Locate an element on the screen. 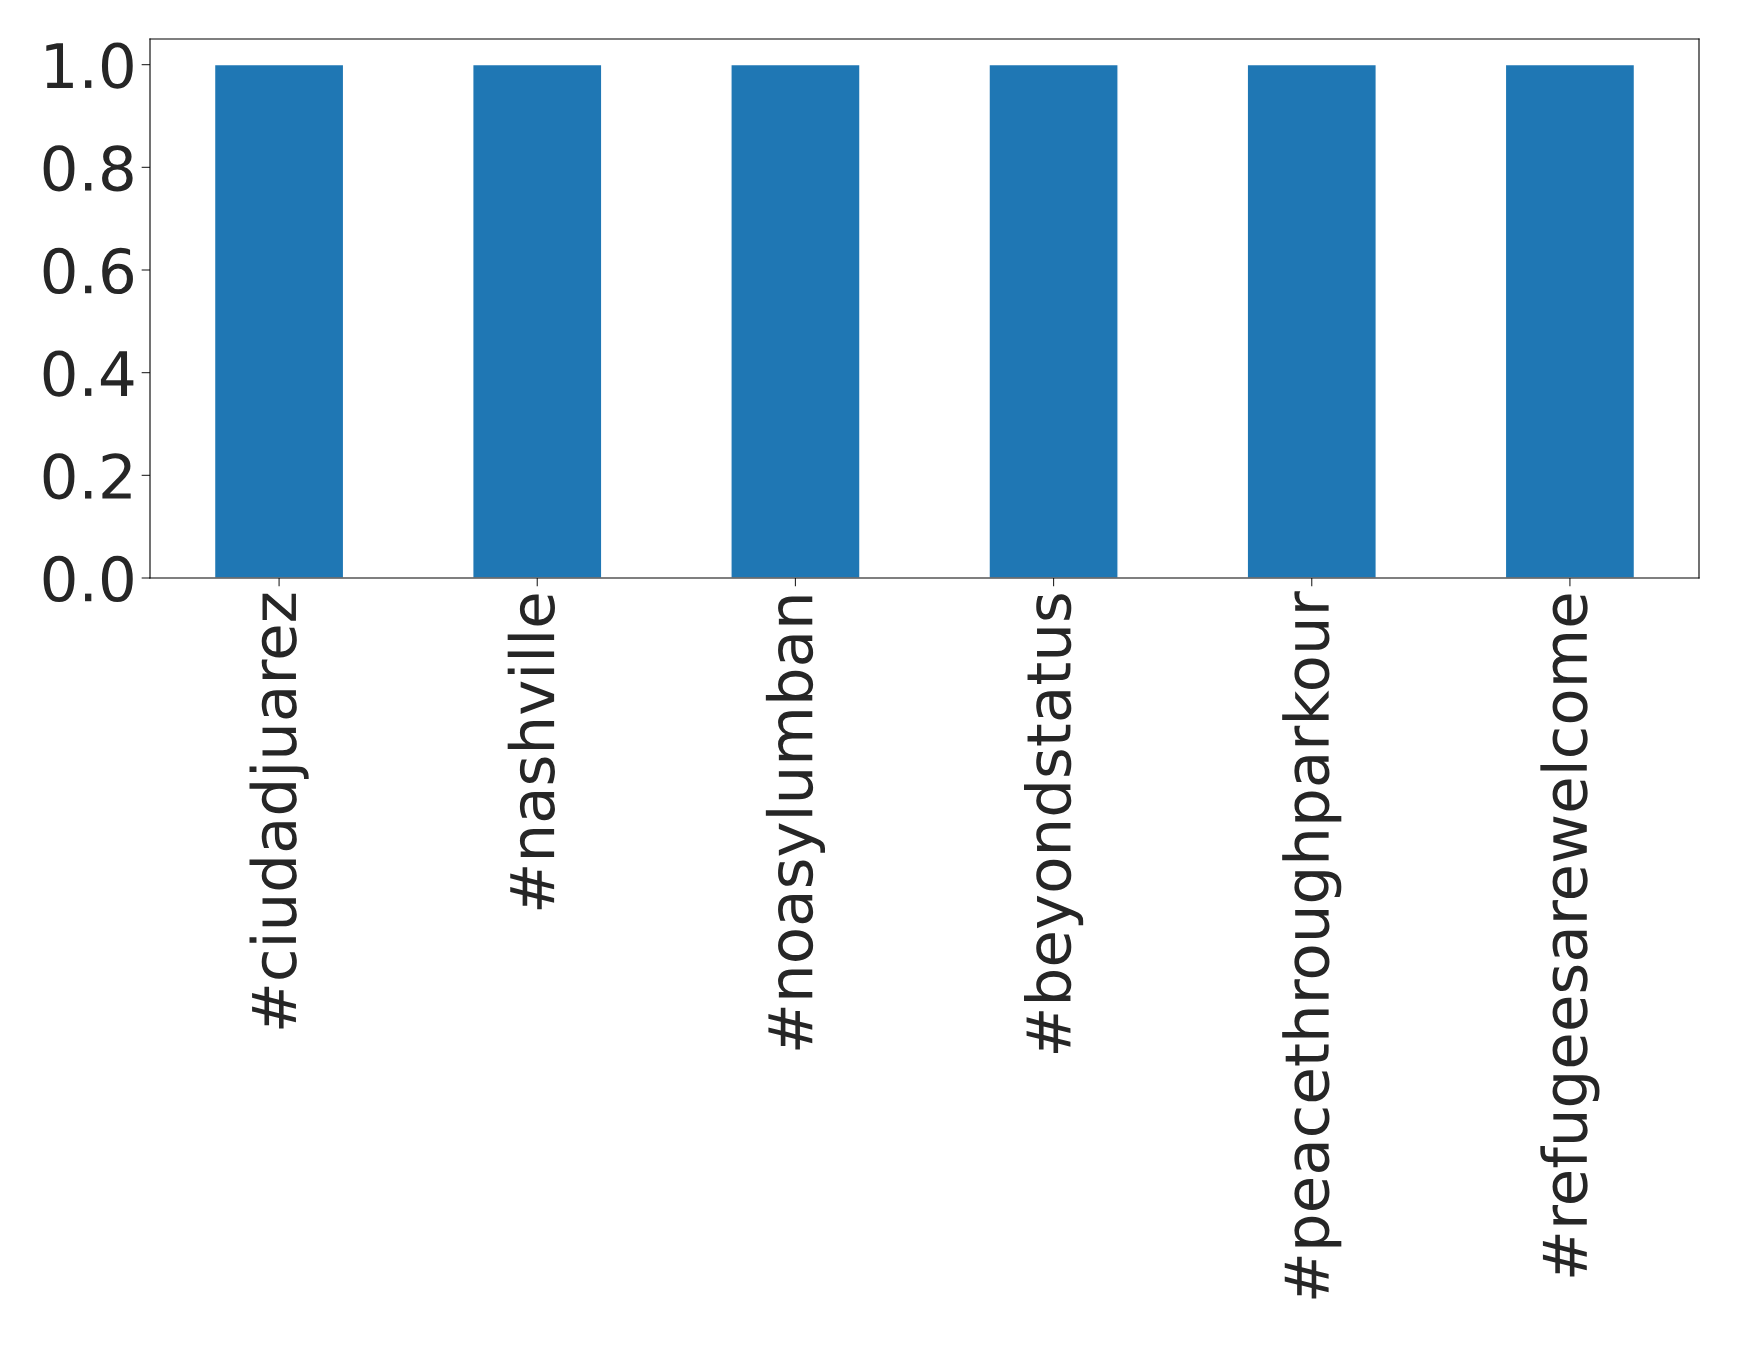 This screenshot has height=1356, width=1739. y-tick-label: 1.0 is located at coordinates (89, 65).